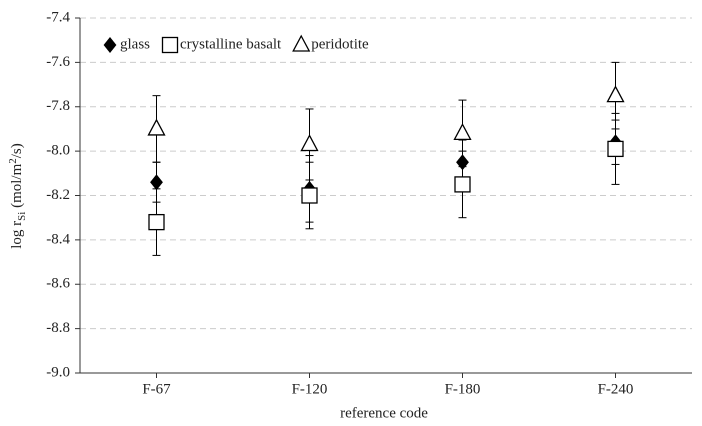  I want to click on x-tick-label: F-120, so click(310, 389).